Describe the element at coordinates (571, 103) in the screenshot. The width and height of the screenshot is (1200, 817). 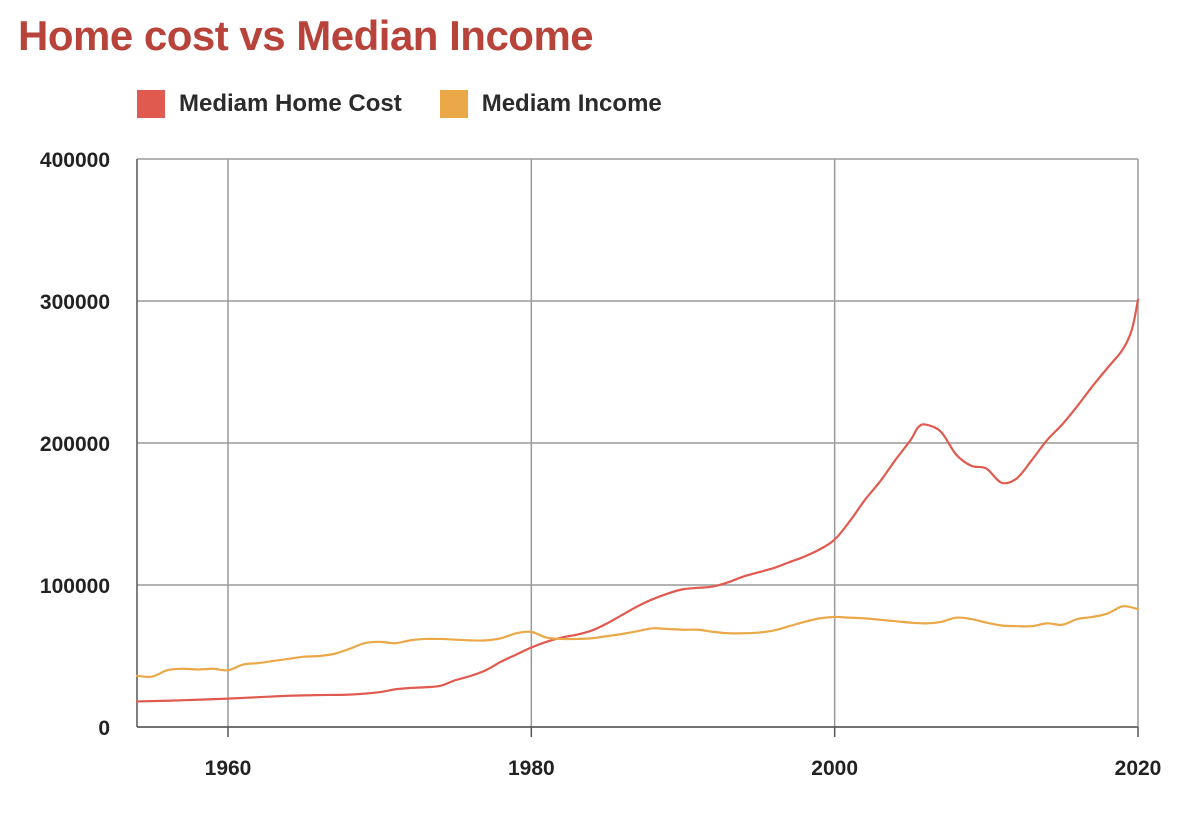
I see `legend-label-income: Mediam Income` at that location.